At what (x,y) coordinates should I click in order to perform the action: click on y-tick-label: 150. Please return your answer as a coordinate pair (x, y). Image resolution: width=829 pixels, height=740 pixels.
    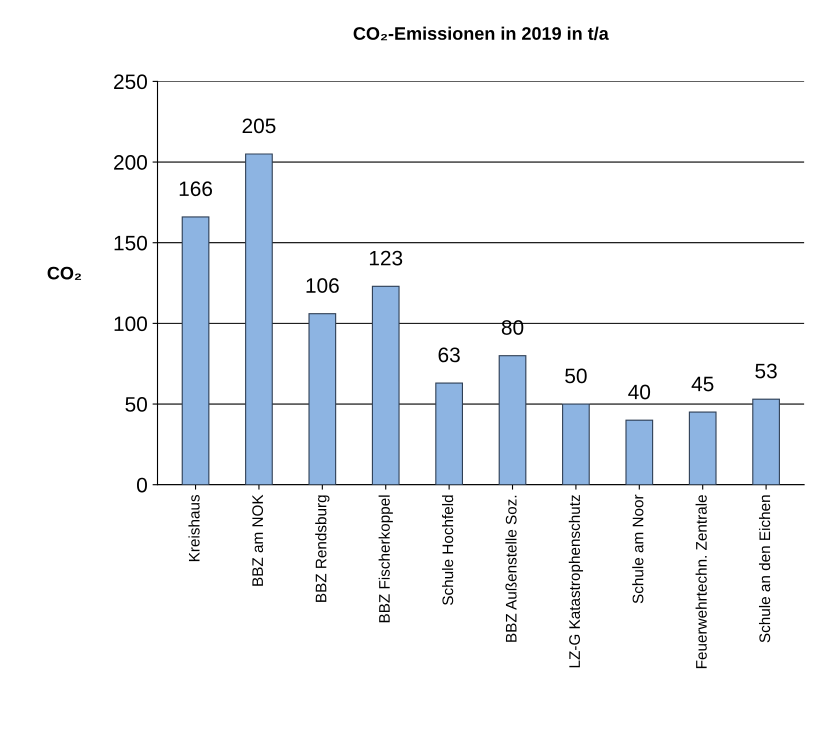
    Looking at the image, I should click on (130, 243).